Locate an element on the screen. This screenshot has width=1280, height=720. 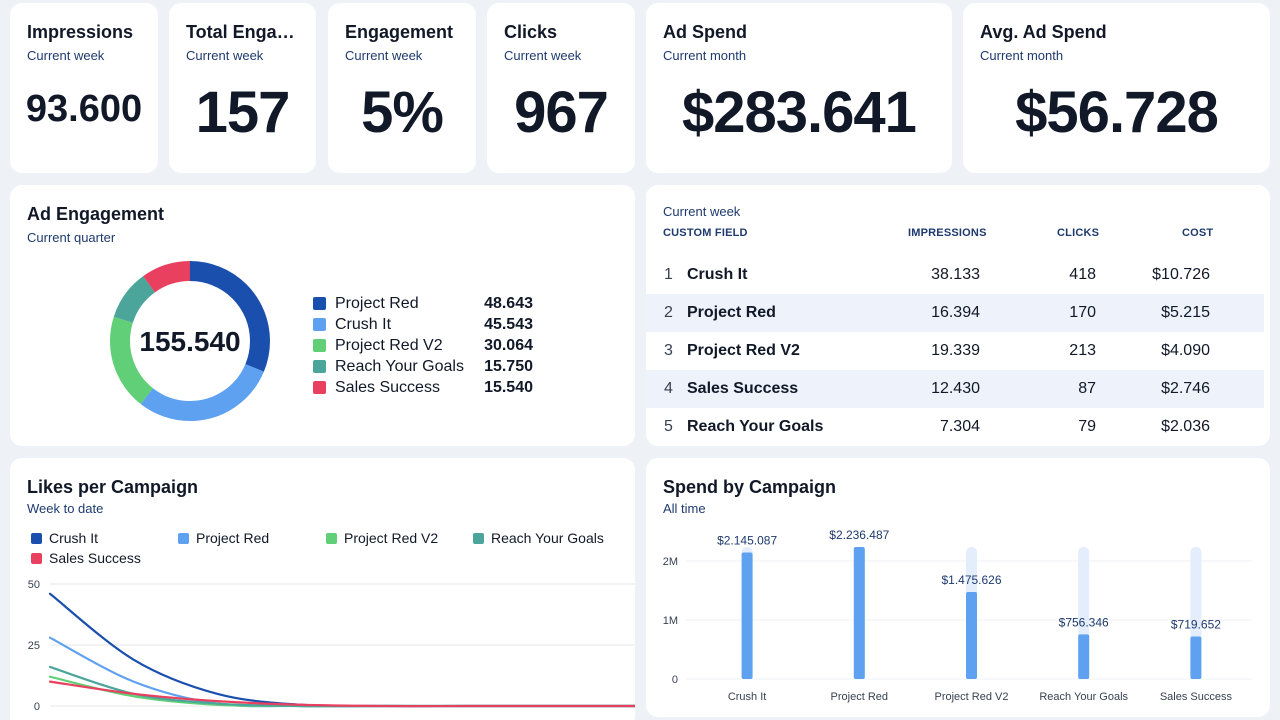
legend-item: Project Red V2 is located at coordinates (382, 538).